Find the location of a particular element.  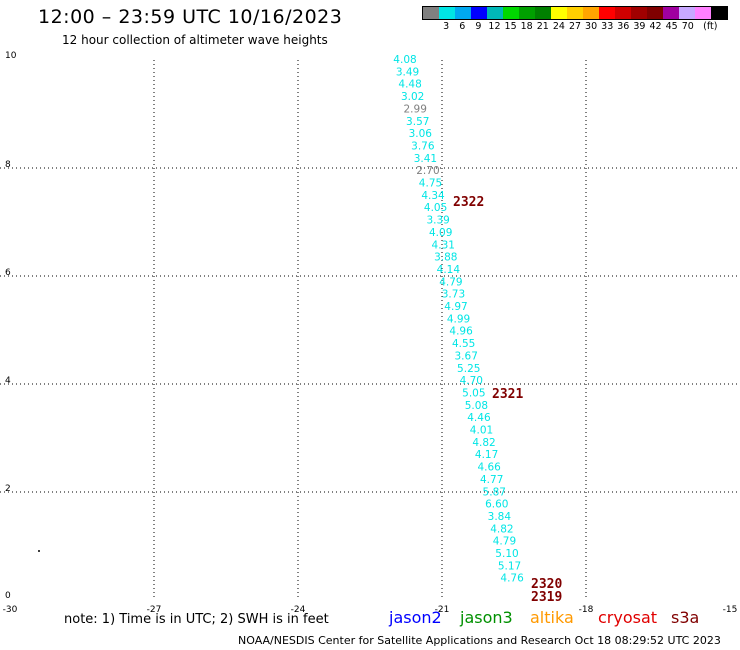

color-scale-label: 45 is located at coordinates (671, 26).